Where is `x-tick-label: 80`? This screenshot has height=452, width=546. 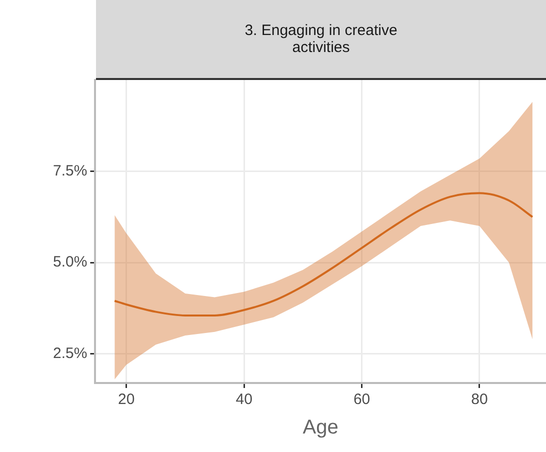 x-tick-label: 80 is located at coordinates (479, 399).